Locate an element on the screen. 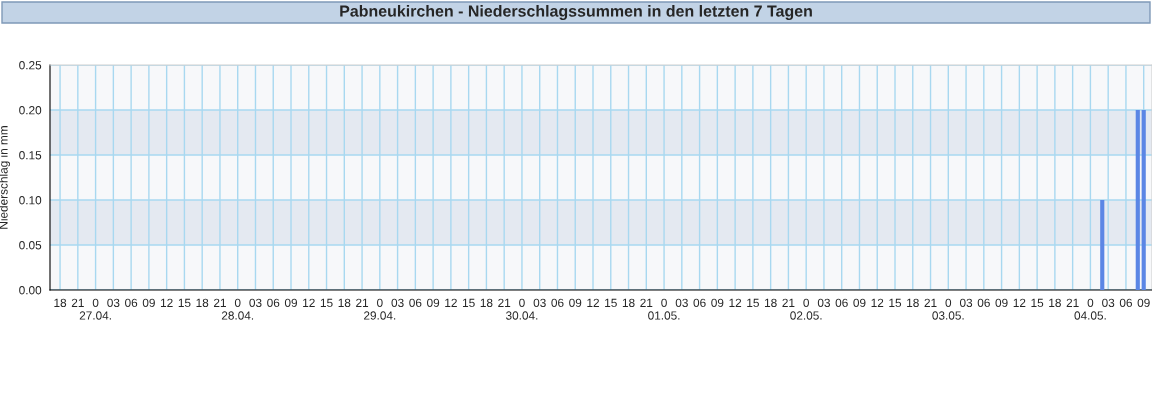 This screenshot has width=1152, height=400. y-tick-label: 0.20 is located at coordinates (30, 110).